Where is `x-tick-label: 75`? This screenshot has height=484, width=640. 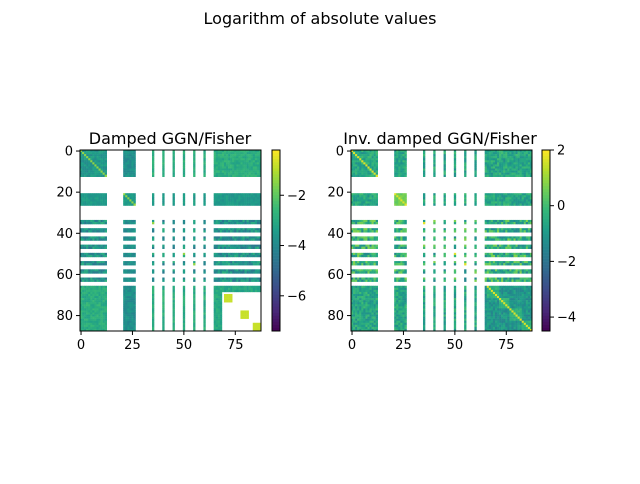 x-tick-label: 75 is located at coordinates (235, 345).